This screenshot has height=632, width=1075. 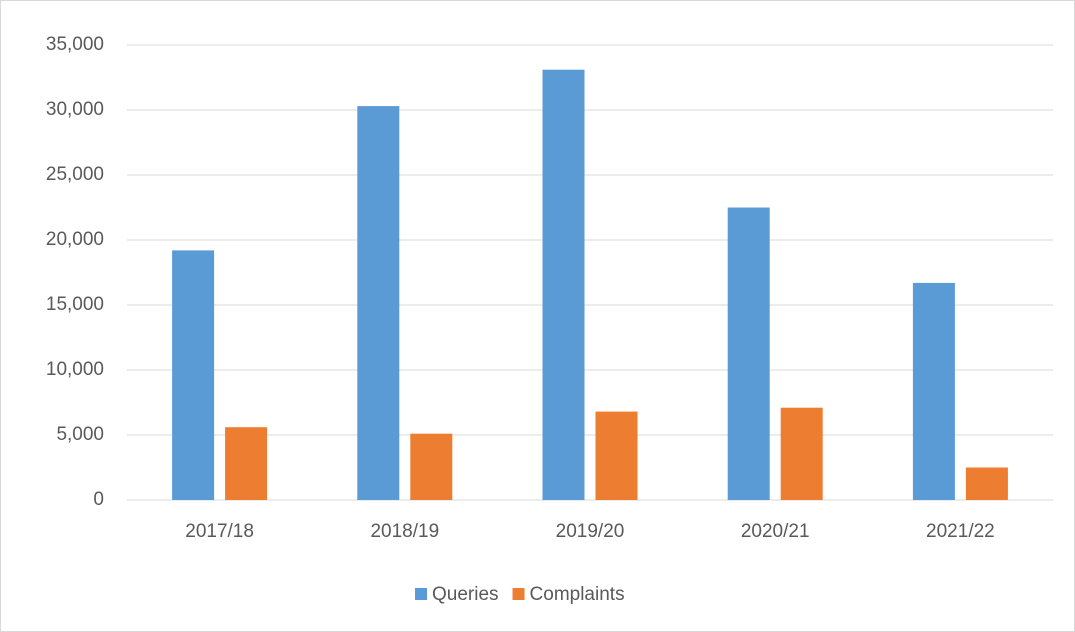 I want to click on y-tick-label: 30,000, so click(x=75, y=109).